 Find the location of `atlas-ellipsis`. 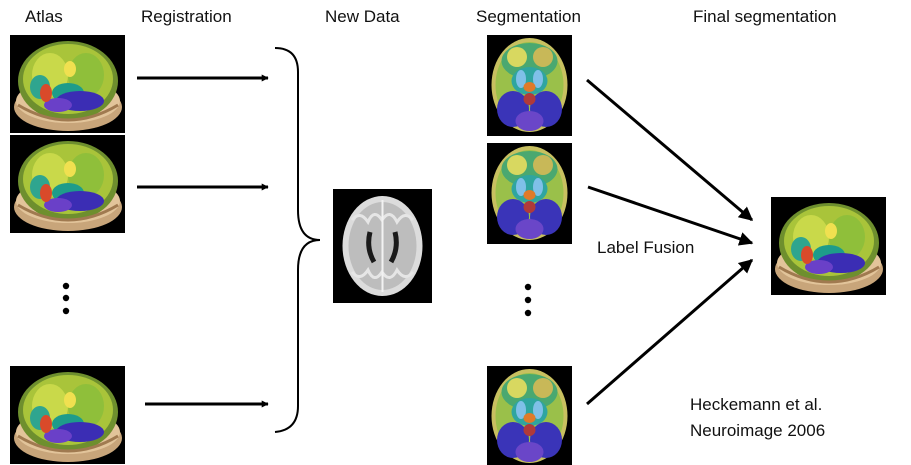

atlas-ellipsis is located at coordinates (66, 298).